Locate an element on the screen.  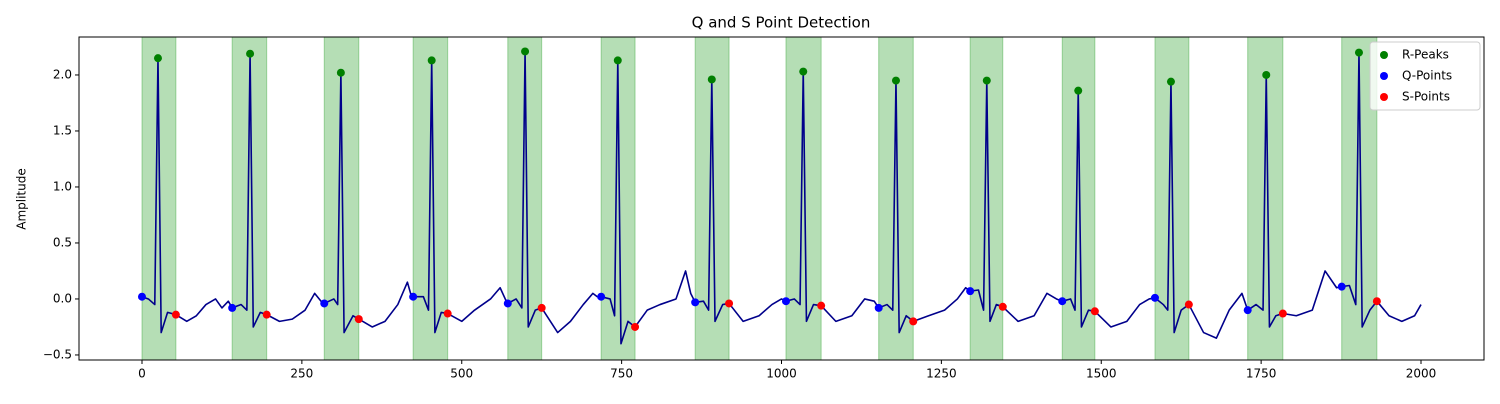
legend-label: R-Peaks is located at coordinates (1425, 55).